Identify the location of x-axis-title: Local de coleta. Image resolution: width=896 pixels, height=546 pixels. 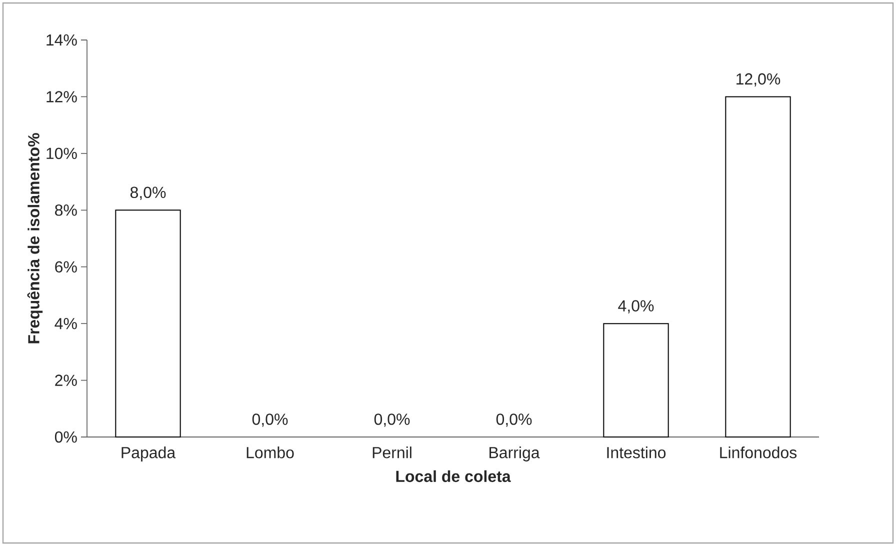
(453, 476).